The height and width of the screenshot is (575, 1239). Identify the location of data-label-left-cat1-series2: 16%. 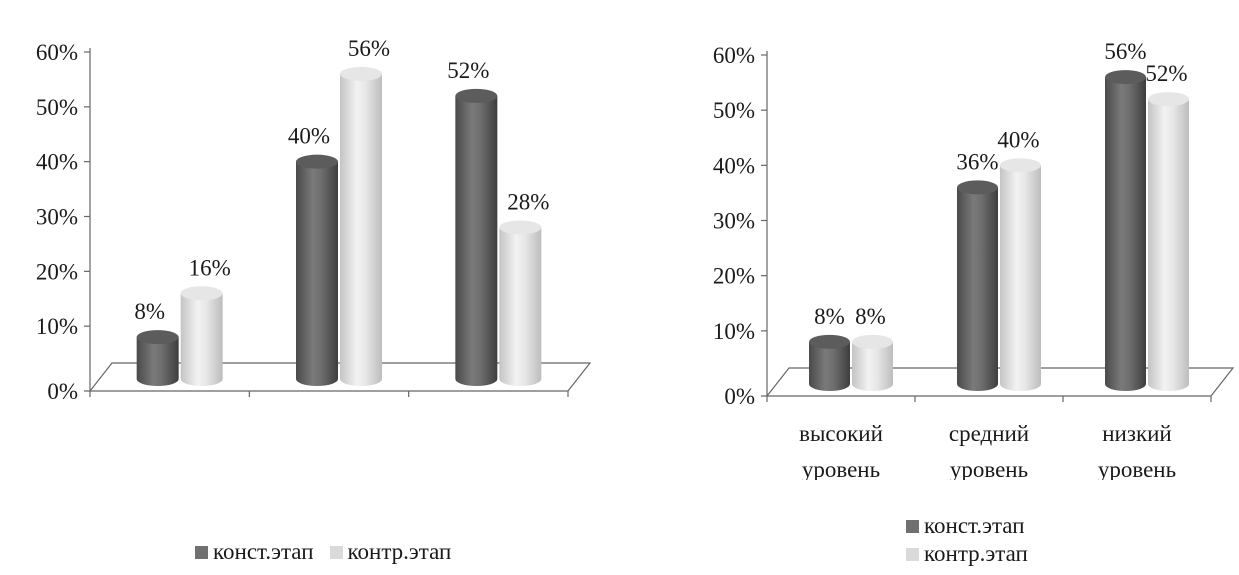
(210, 267).